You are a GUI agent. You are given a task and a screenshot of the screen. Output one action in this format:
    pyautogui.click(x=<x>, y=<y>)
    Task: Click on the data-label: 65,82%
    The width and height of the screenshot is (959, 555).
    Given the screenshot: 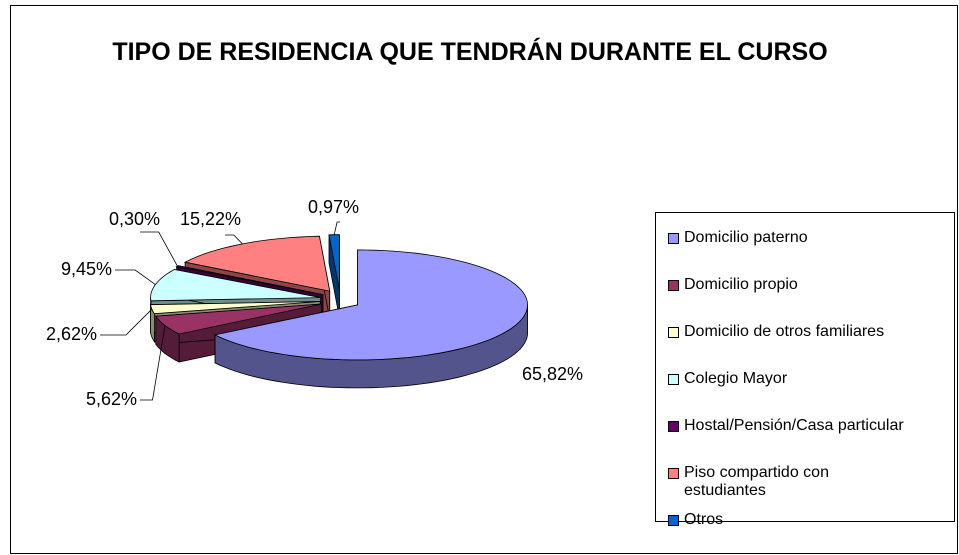 What is the action you would take?
    pyautogui.click(x=552, y=374)
    